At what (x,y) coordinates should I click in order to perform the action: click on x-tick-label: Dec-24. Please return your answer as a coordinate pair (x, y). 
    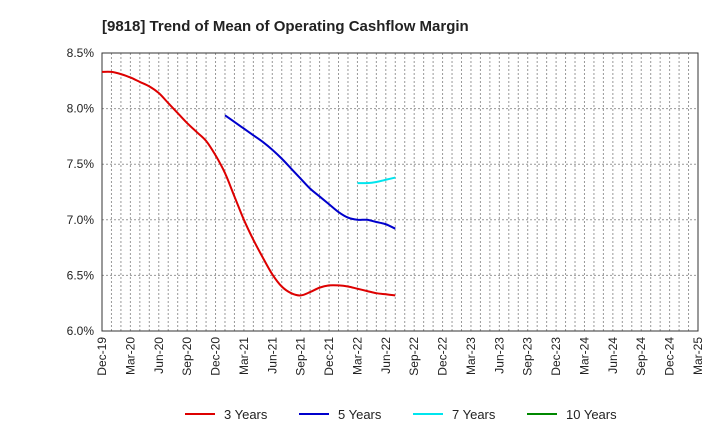
    Looking at the image, I should click on (670, 356).